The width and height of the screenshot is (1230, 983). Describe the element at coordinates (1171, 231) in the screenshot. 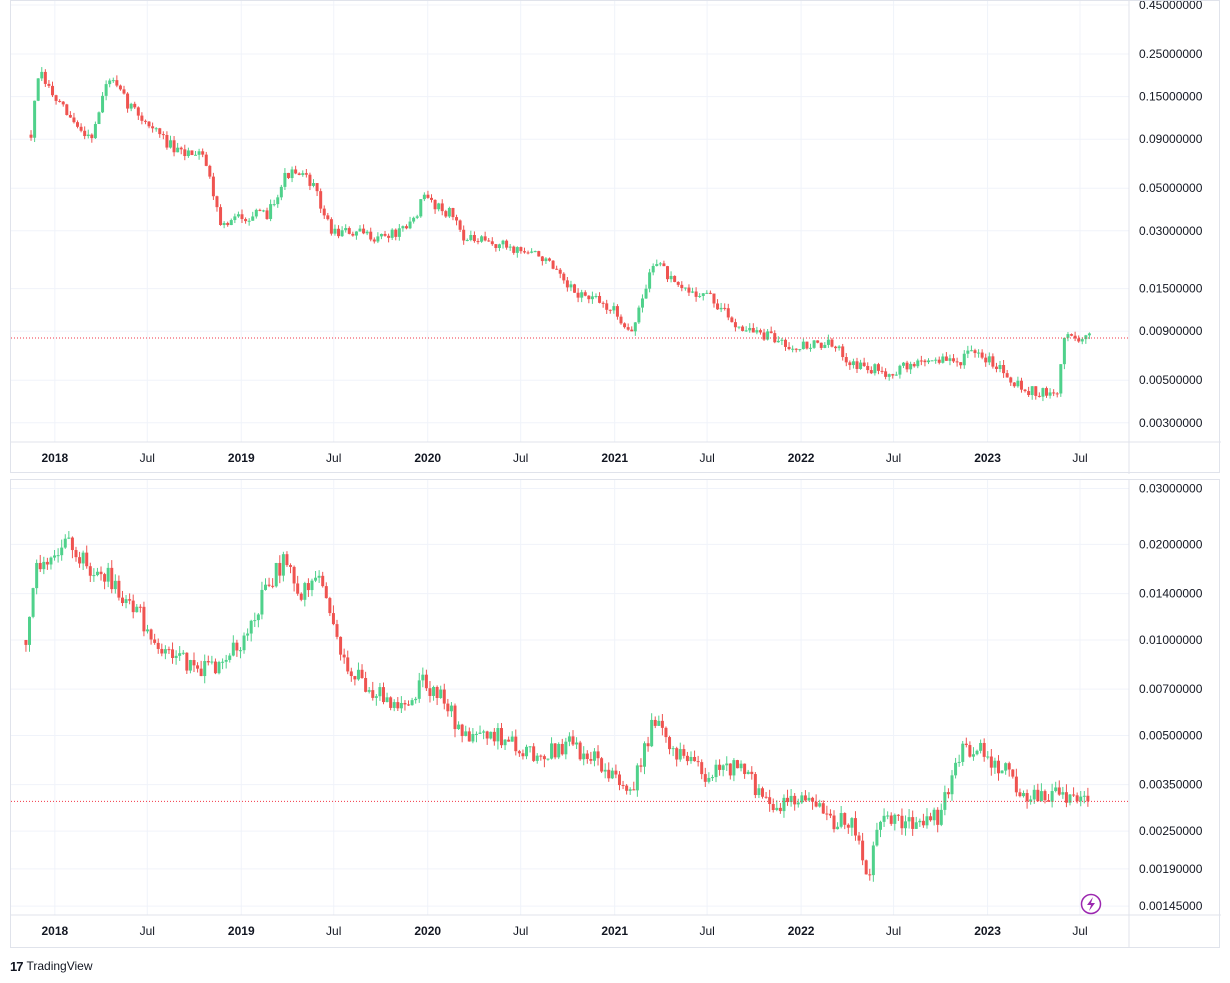

I see `y-axis-tick-label: 0.03000000` at that location.